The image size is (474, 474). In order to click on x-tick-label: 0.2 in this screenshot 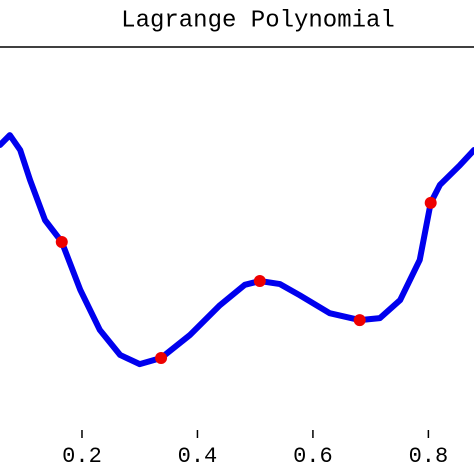, I will do `click(82, 456)`.